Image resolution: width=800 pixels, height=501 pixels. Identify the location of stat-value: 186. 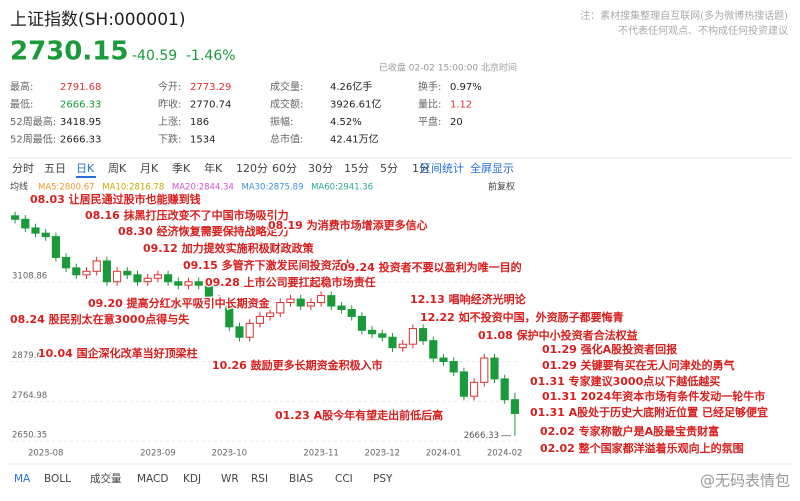
(199, 122).